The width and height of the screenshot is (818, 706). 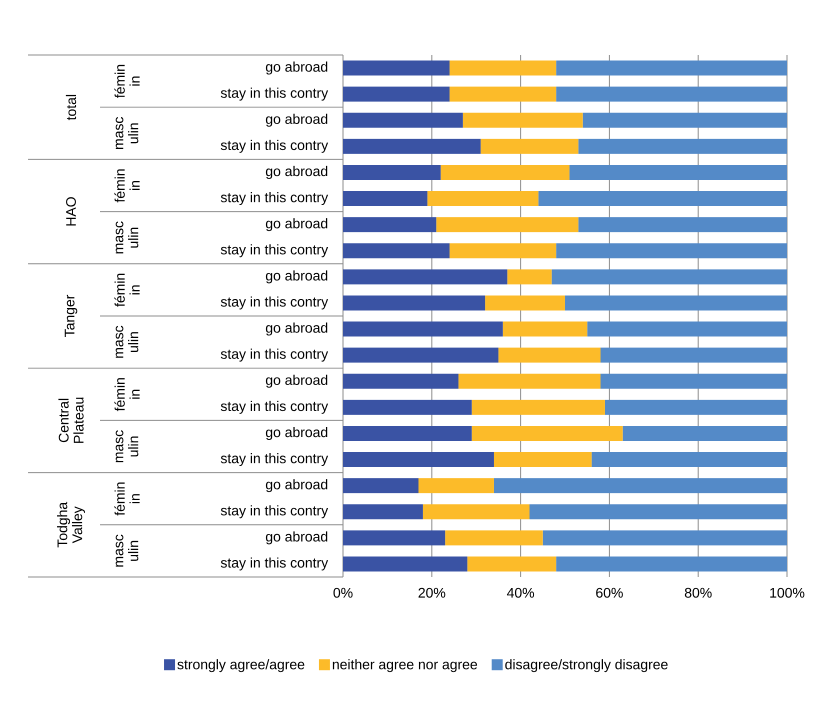 I want to click on text: total, so click(x=71, y=107).